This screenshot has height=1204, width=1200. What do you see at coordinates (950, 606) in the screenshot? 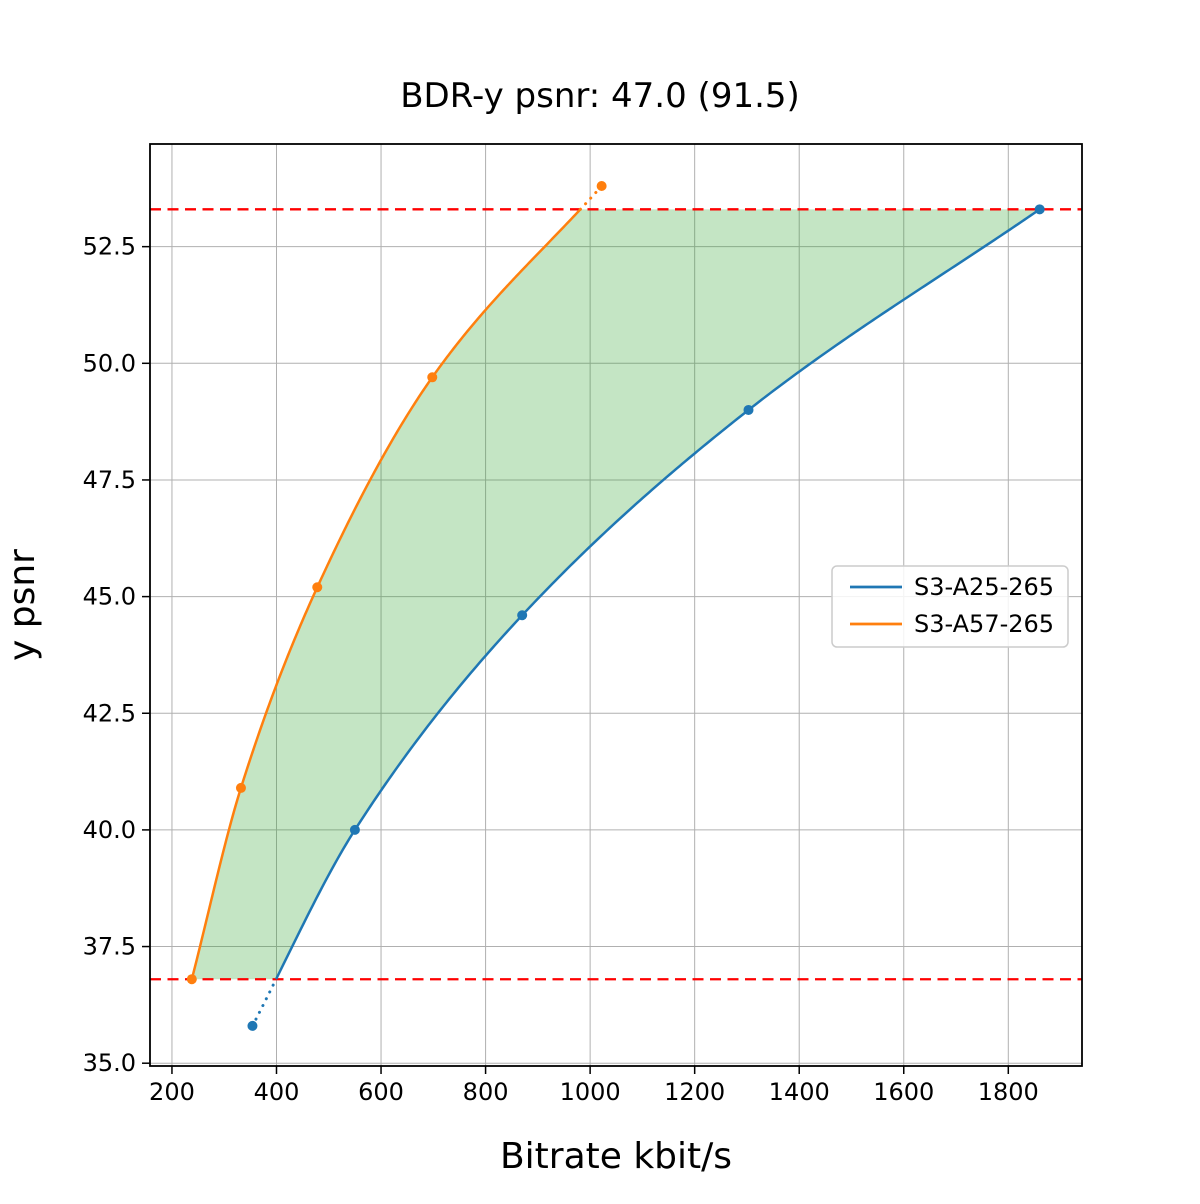
I see `legend: S3-A25-265 S3-A57-265` at bounding box center [950, 606].